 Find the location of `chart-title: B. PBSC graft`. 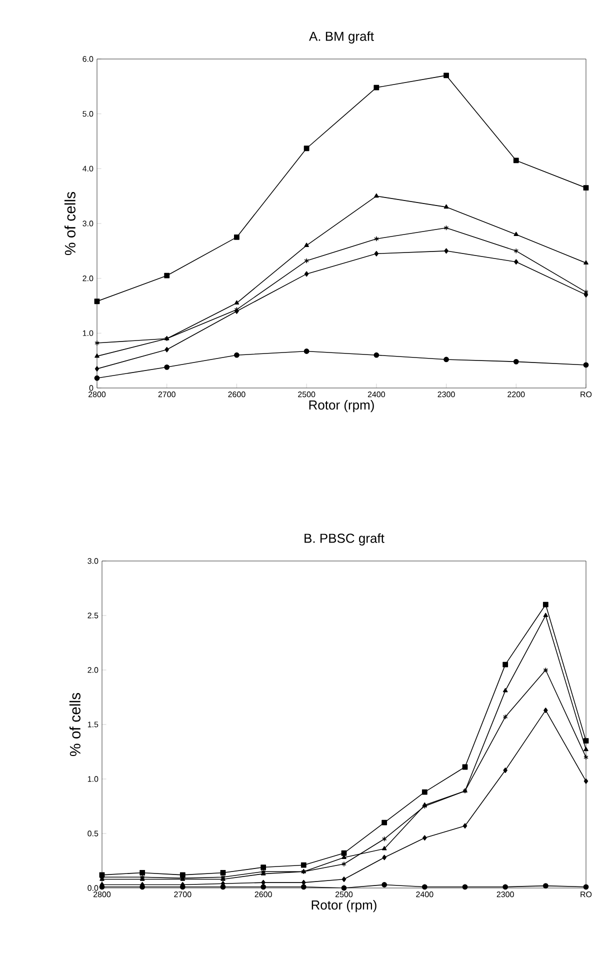

chart-title: B. PBSC graft is located at coordinates (344, 539).